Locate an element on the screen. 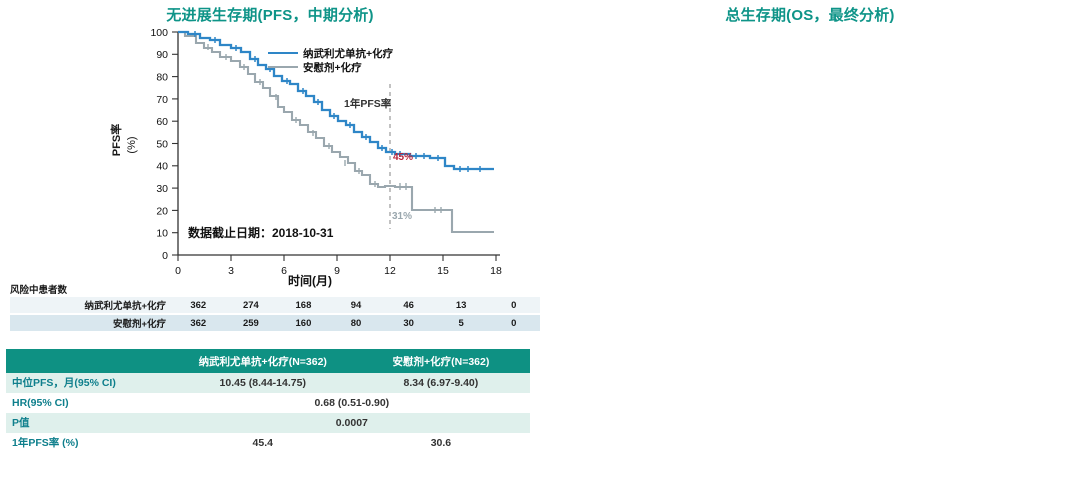 The width and height of the screenshot is (1080, 489). pfs-data-cutoff-note: 数据截止日期：2018-10-31 is located at coordinates (261, 233).